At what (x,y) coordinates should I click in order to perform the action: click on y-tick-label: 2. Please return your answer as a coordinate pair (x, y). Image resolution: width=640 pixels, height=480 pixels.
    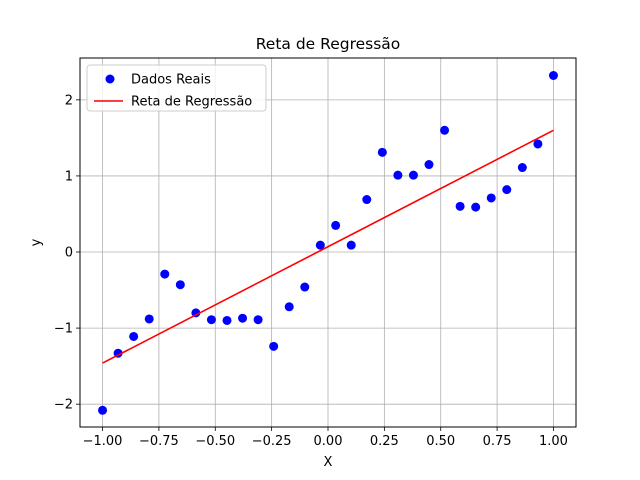
    Looking at the image, I should click on (69, 100).